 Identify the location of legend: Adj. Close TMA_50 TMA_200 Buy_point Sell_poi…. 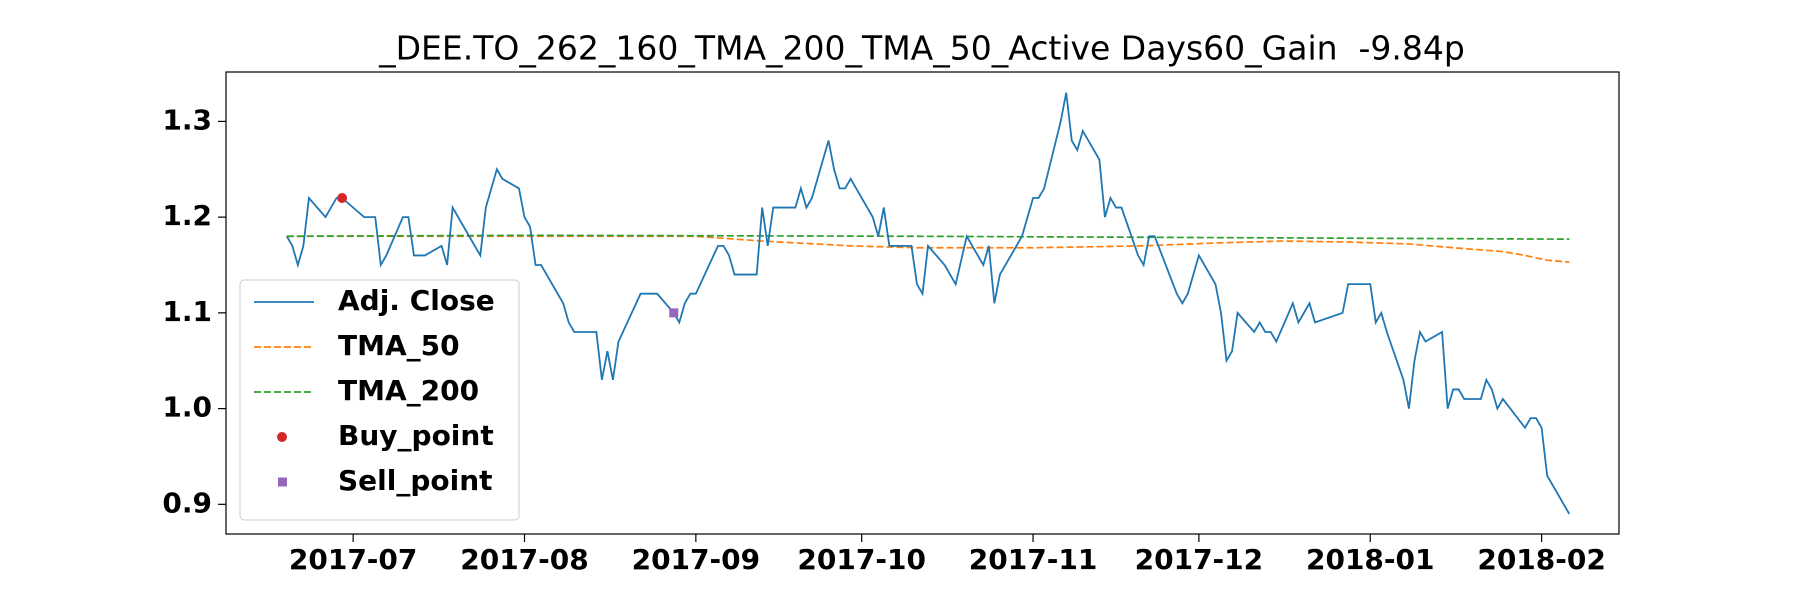
(379, 400).